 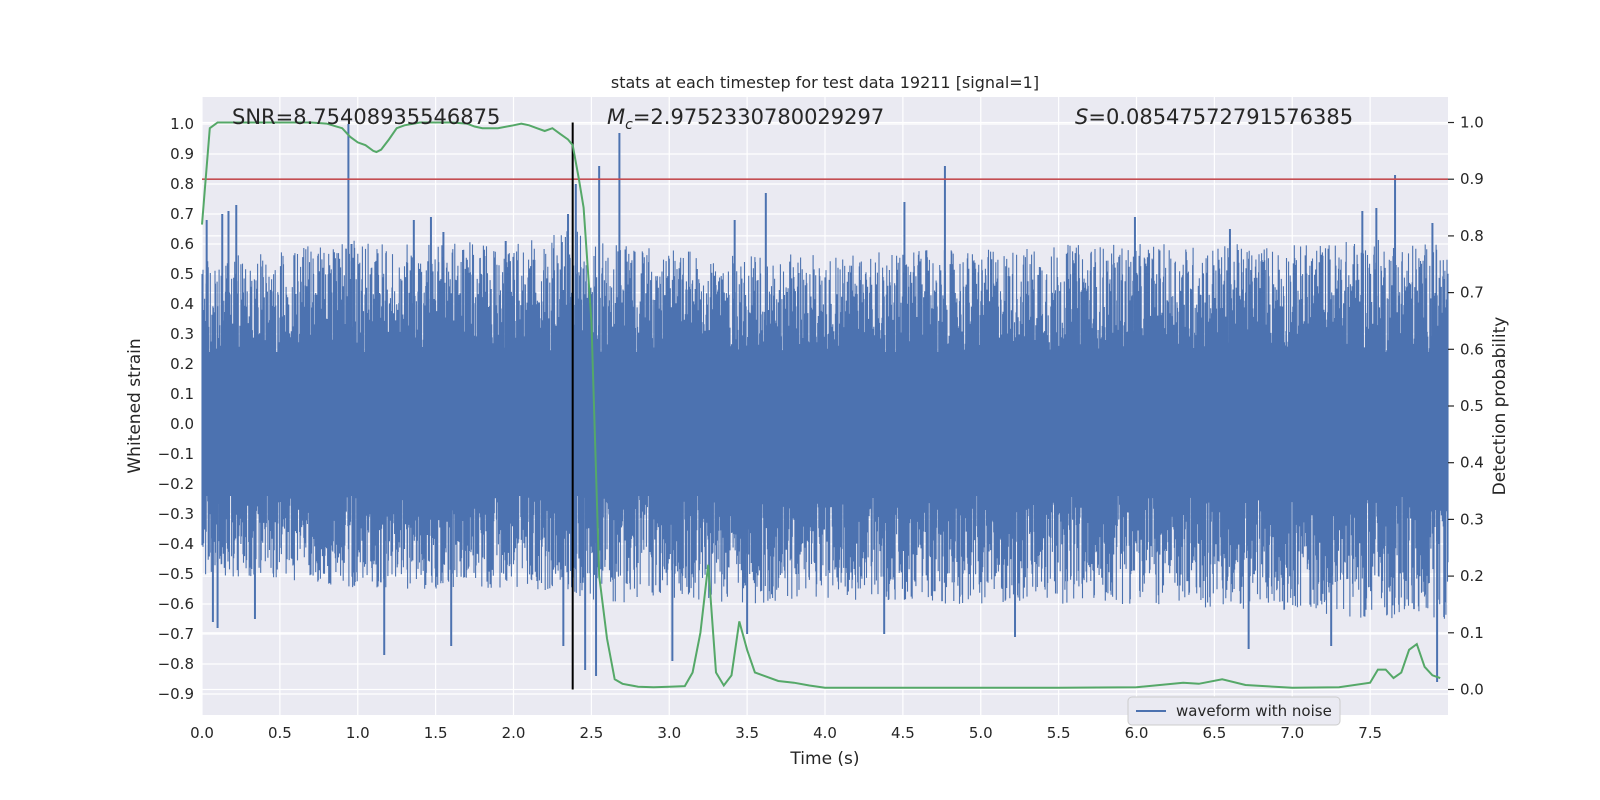 I want to click on y2-tick-label: 0.7, so click(x=1472, y=293).